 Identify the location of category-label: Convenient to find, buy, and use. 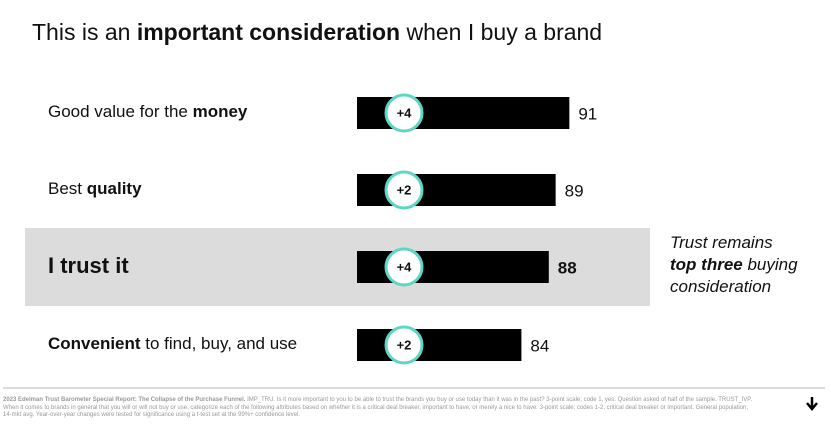
(172, 343).